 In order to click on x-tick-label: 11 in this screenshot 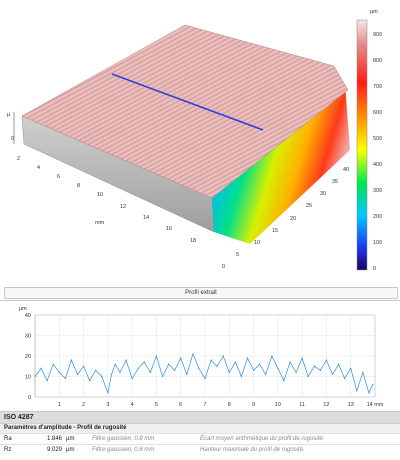, I will do `click(302, 405)`.